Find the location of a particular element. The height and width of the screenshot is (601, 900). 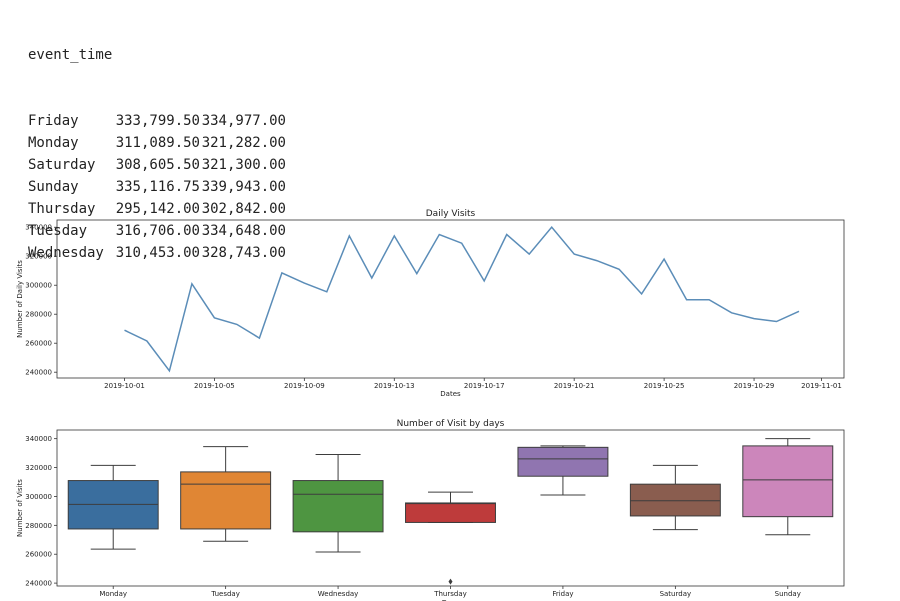

output-cell-v1: 335,116.75 is located at coordinates (157, 187).